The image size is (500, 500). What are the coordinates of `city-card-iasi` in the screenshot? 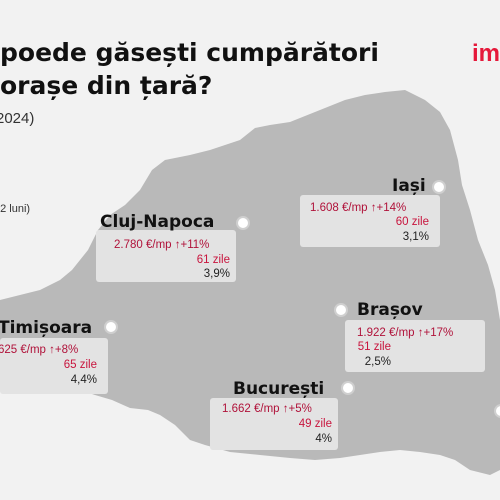 It's located at (370, 221).